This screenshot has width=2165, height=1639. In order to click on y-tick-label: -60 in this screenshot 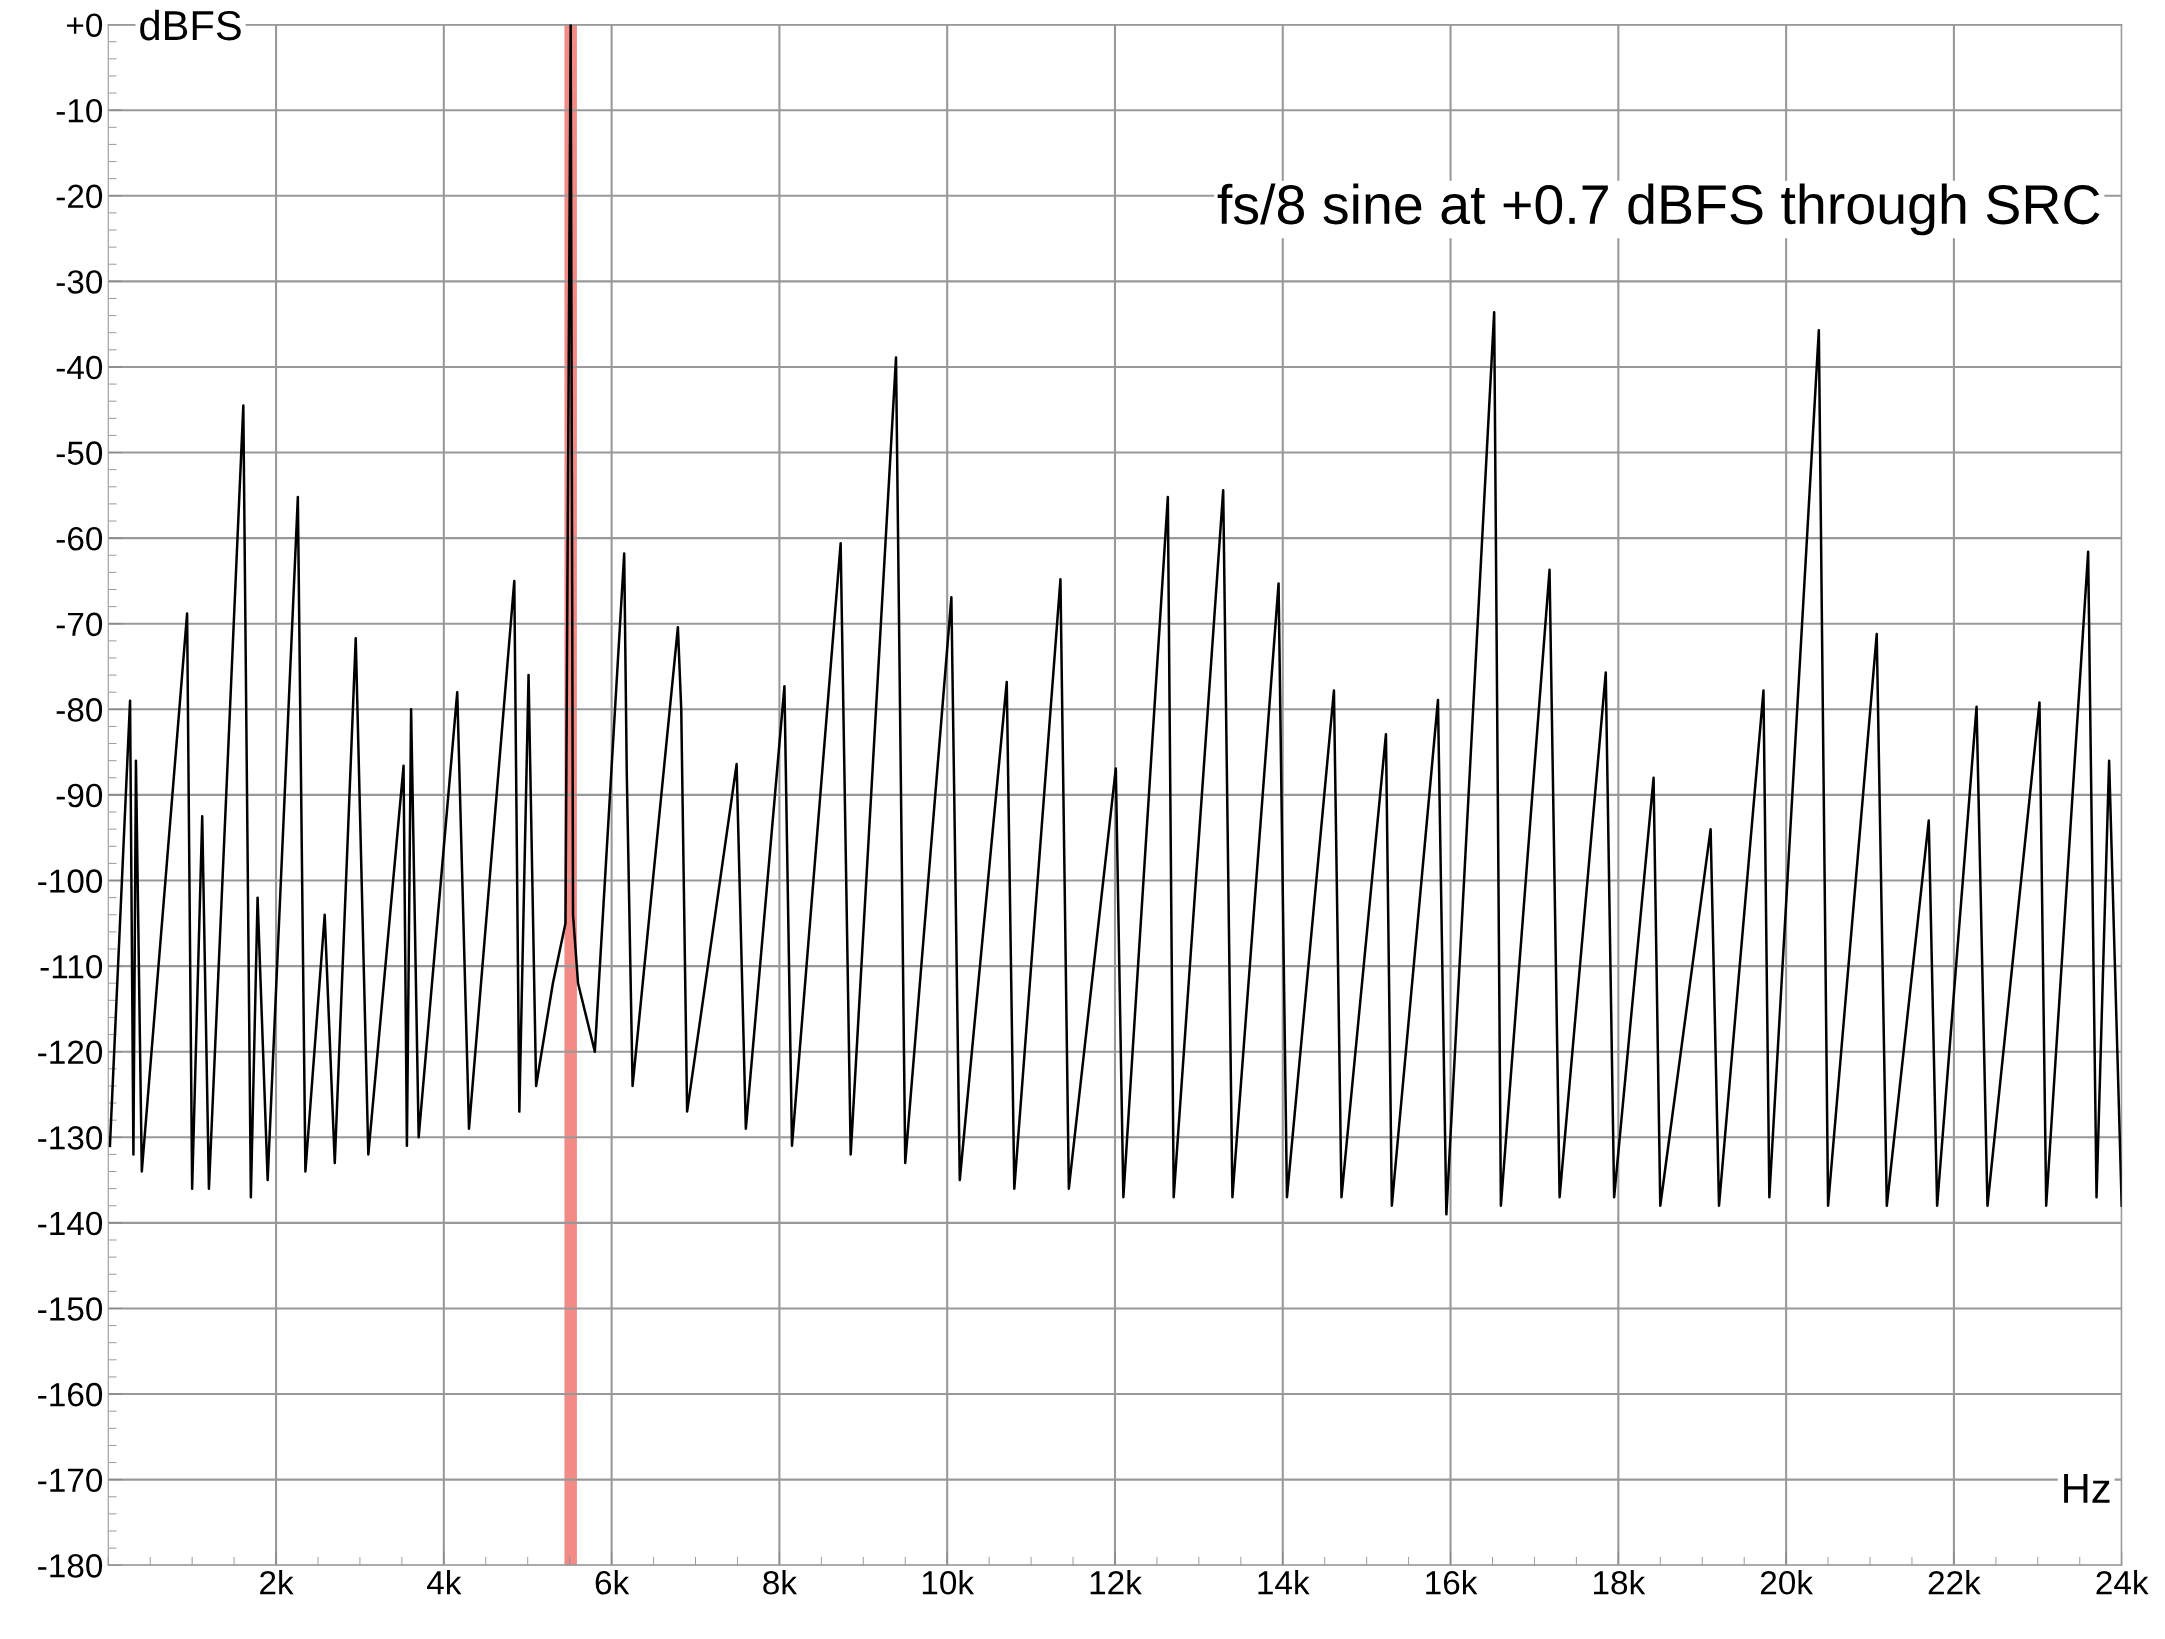, I will do `click(79, 538)`.